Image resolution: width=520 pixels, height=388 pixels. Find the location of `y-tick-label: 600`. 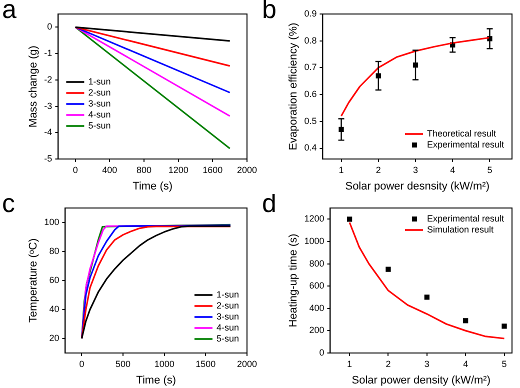

y-tick-label: 600 is located at coordinates (316, 285).